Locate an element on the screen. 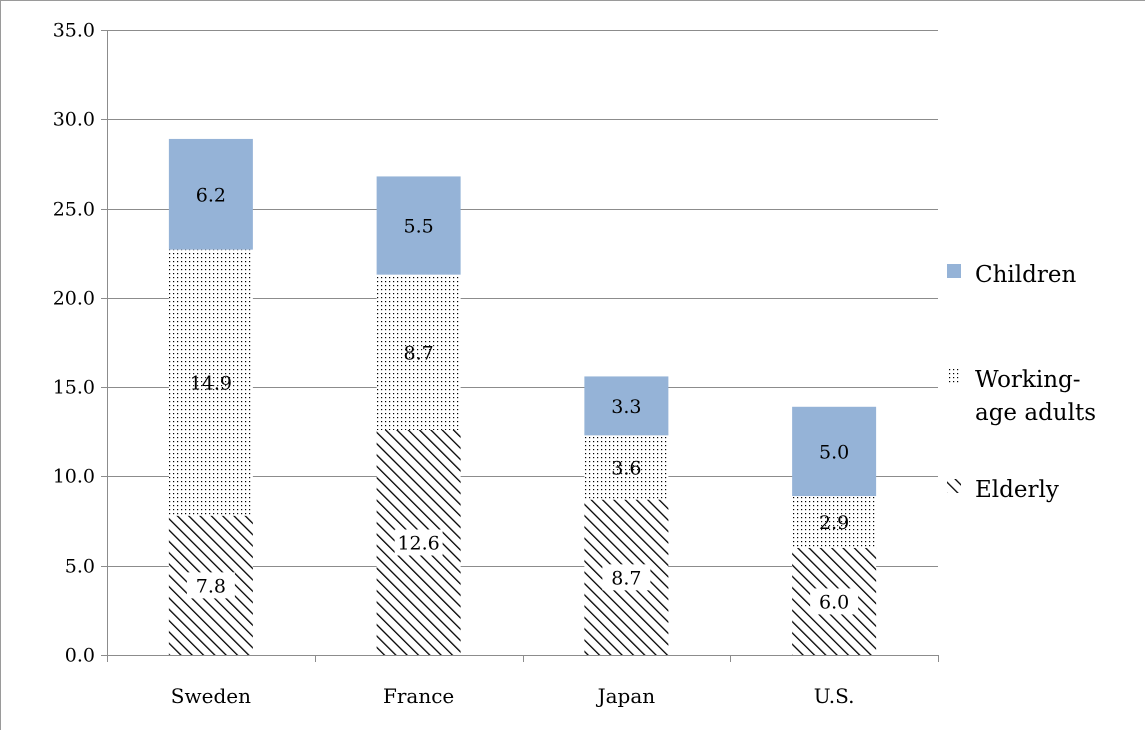 The image size is (1146, 731). legend: Children Working-age adults Elderly is located at coordinates (1021, 382).